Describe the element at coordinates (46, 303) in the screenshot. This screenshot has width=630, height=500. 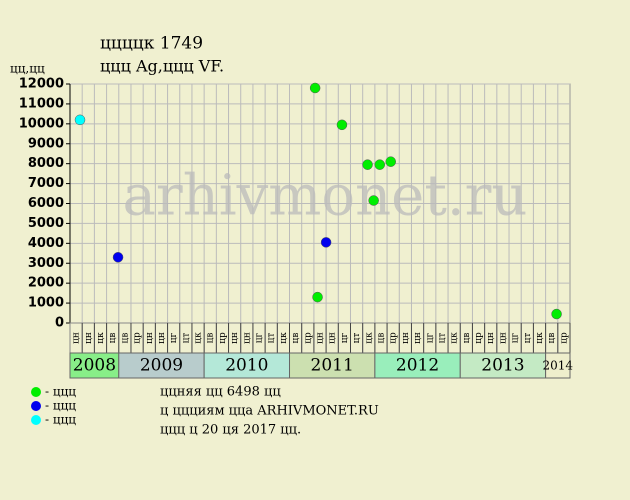
I see `y-tick-label: 1000` at that location.